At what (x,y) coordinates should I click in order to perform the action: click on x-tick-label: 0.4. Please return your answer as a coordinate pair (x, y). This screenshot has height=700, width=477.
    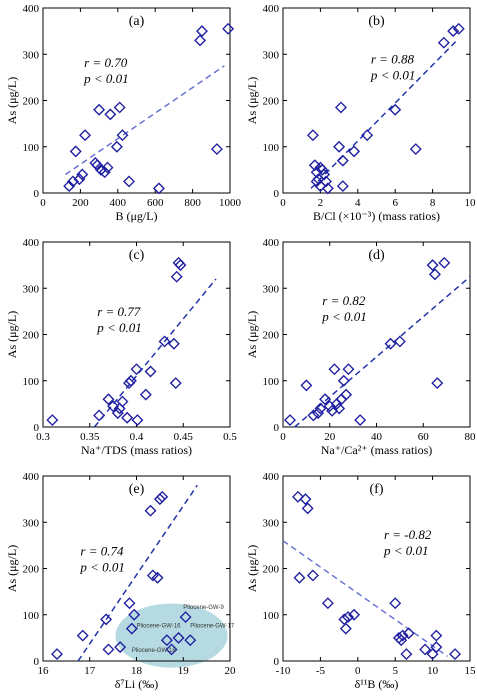
    Looking at the image, I should click on (137, 437).